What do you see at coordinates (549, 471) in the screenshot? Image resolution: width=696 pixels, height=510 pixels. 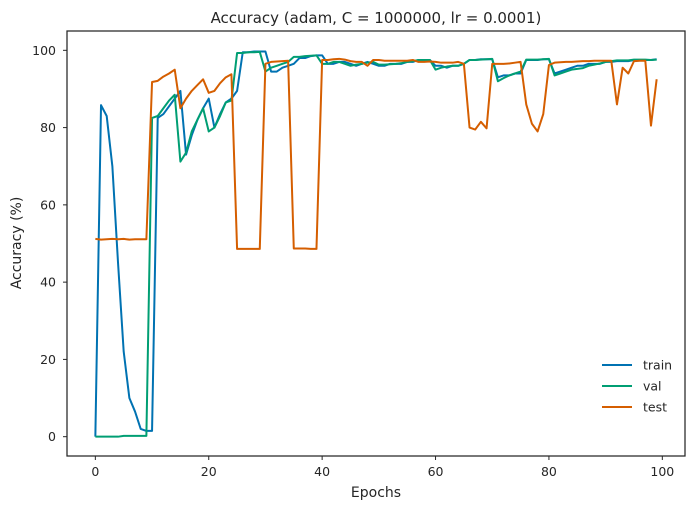 I see `x-tick-label: 80` at bounding box center [549, 471].